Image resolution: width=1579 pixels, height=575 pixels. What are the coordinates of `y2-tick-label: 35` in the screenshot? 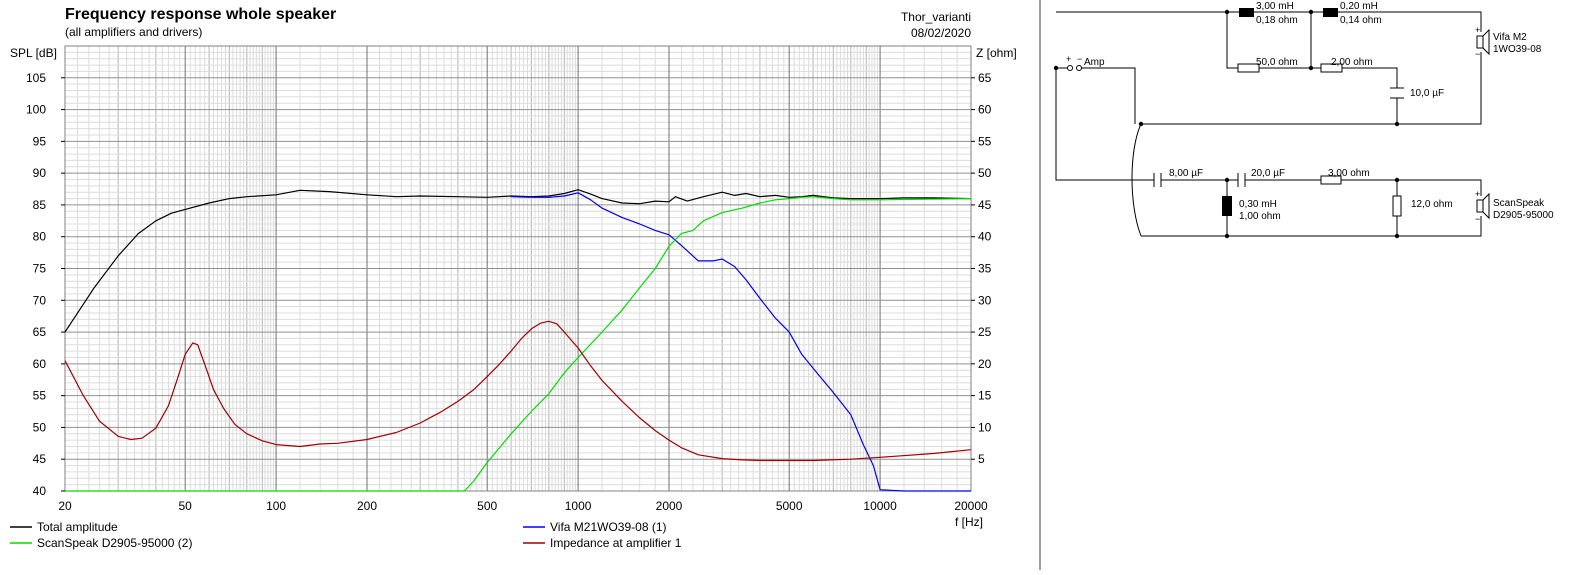 It's located at (985, 269).